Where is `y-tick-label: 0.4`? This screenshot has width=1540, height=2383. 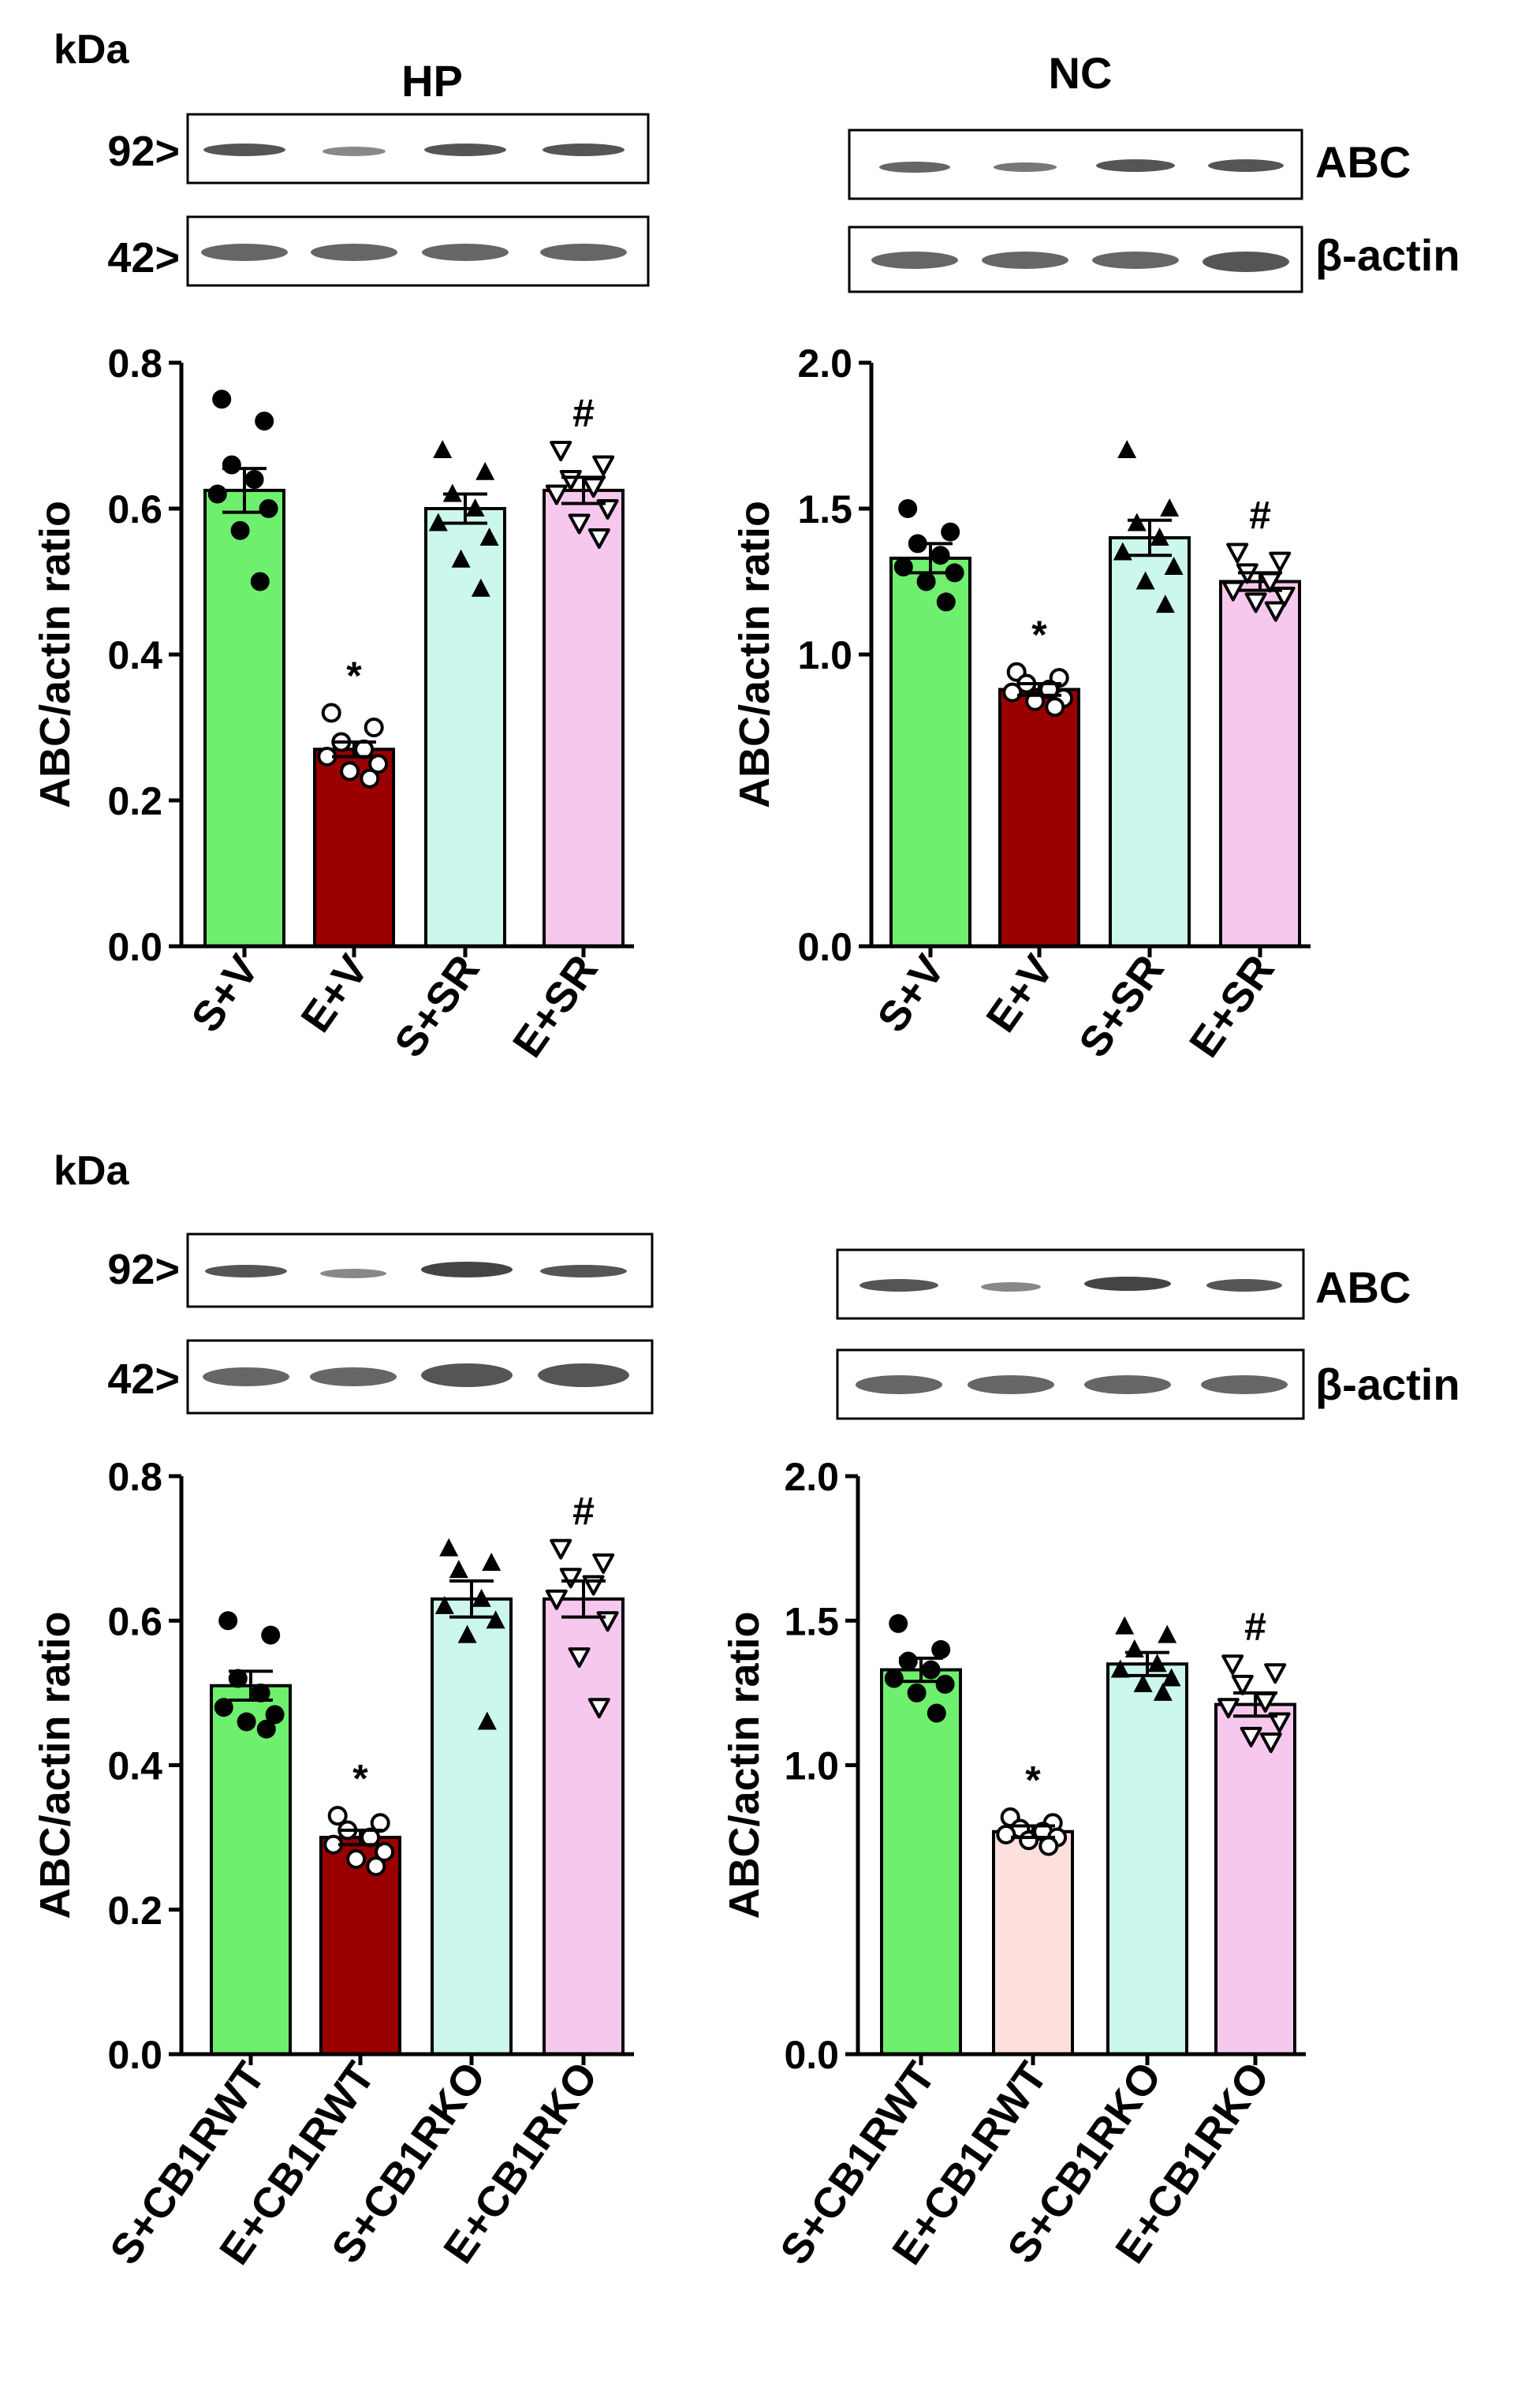 y-tick-label: 0.4 is located at coordinates (134, 1766).